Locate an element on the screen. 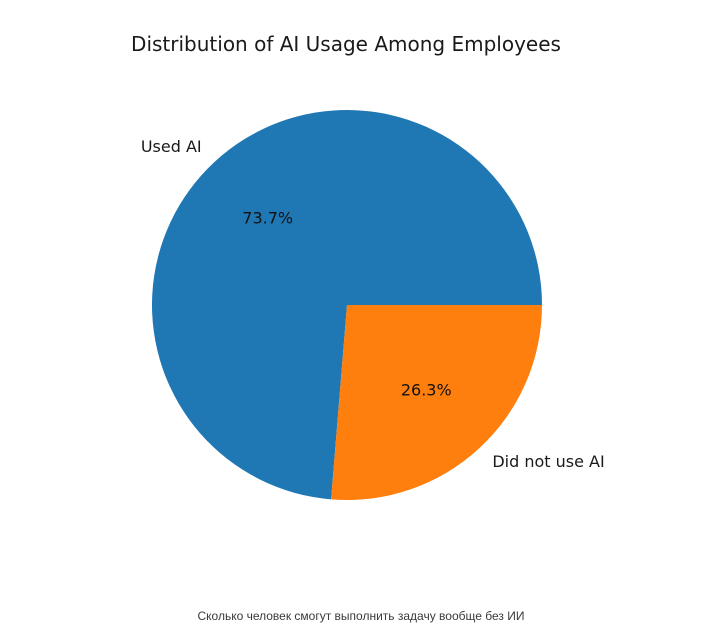 The width and height of the screenshot is (722, 639). slice-label-1: Did not use AI is located at coordinates (548, 461).